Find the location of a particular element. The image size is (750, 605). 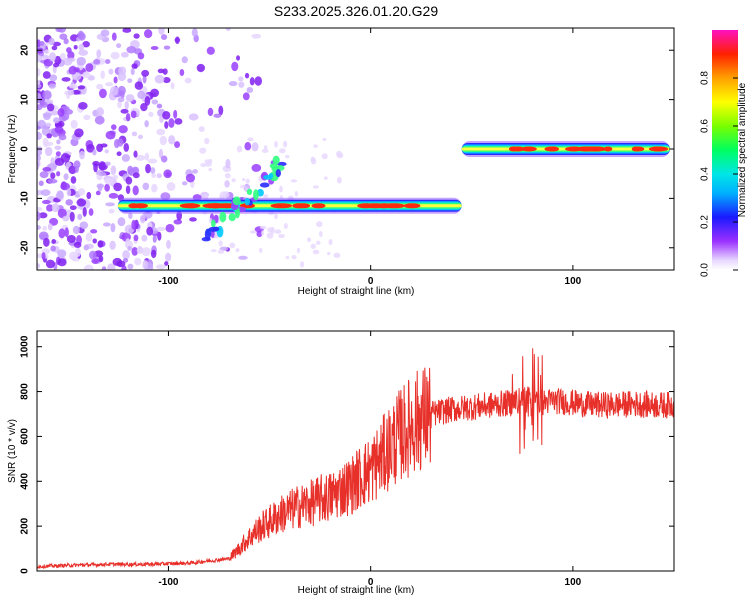

snr-x-tick-label: -100 is located at coordinates (168, 582).